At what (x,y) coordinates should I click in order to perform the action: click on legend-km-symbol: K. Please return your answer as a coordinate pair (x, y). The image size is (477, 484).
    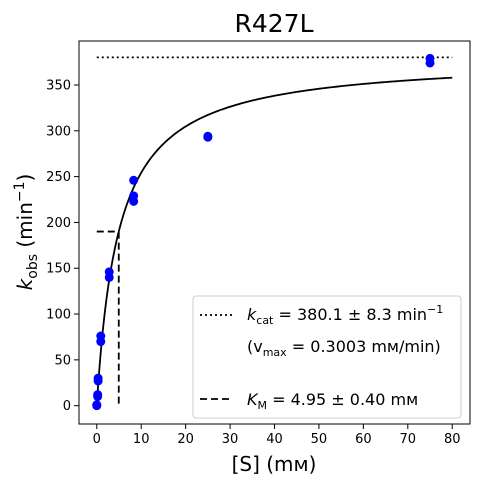
    Looking at the image, I should click on (253, 399).